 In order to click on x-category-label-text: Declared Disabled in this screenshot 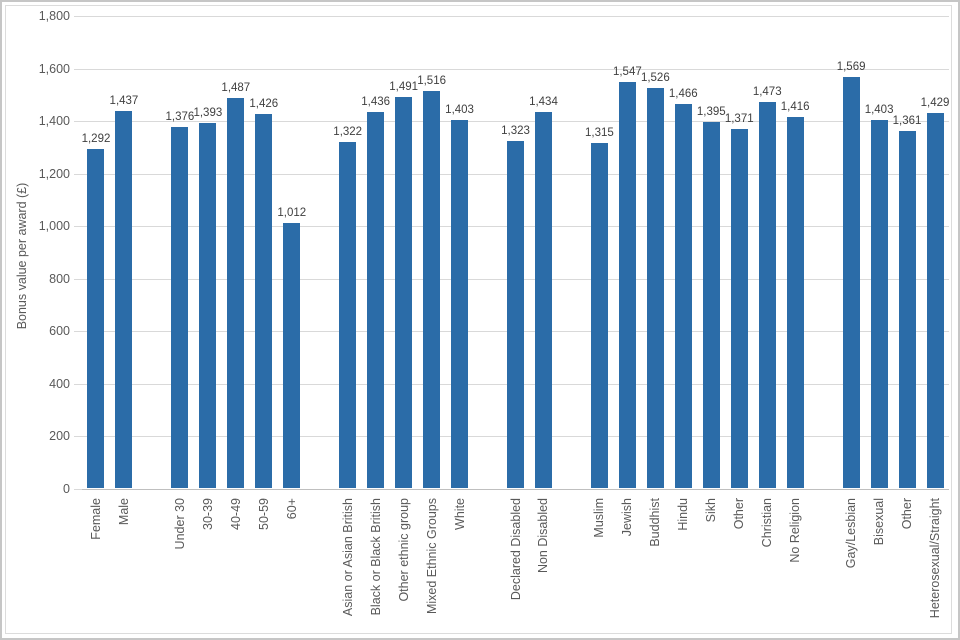, I will do `click(515, 549)`.